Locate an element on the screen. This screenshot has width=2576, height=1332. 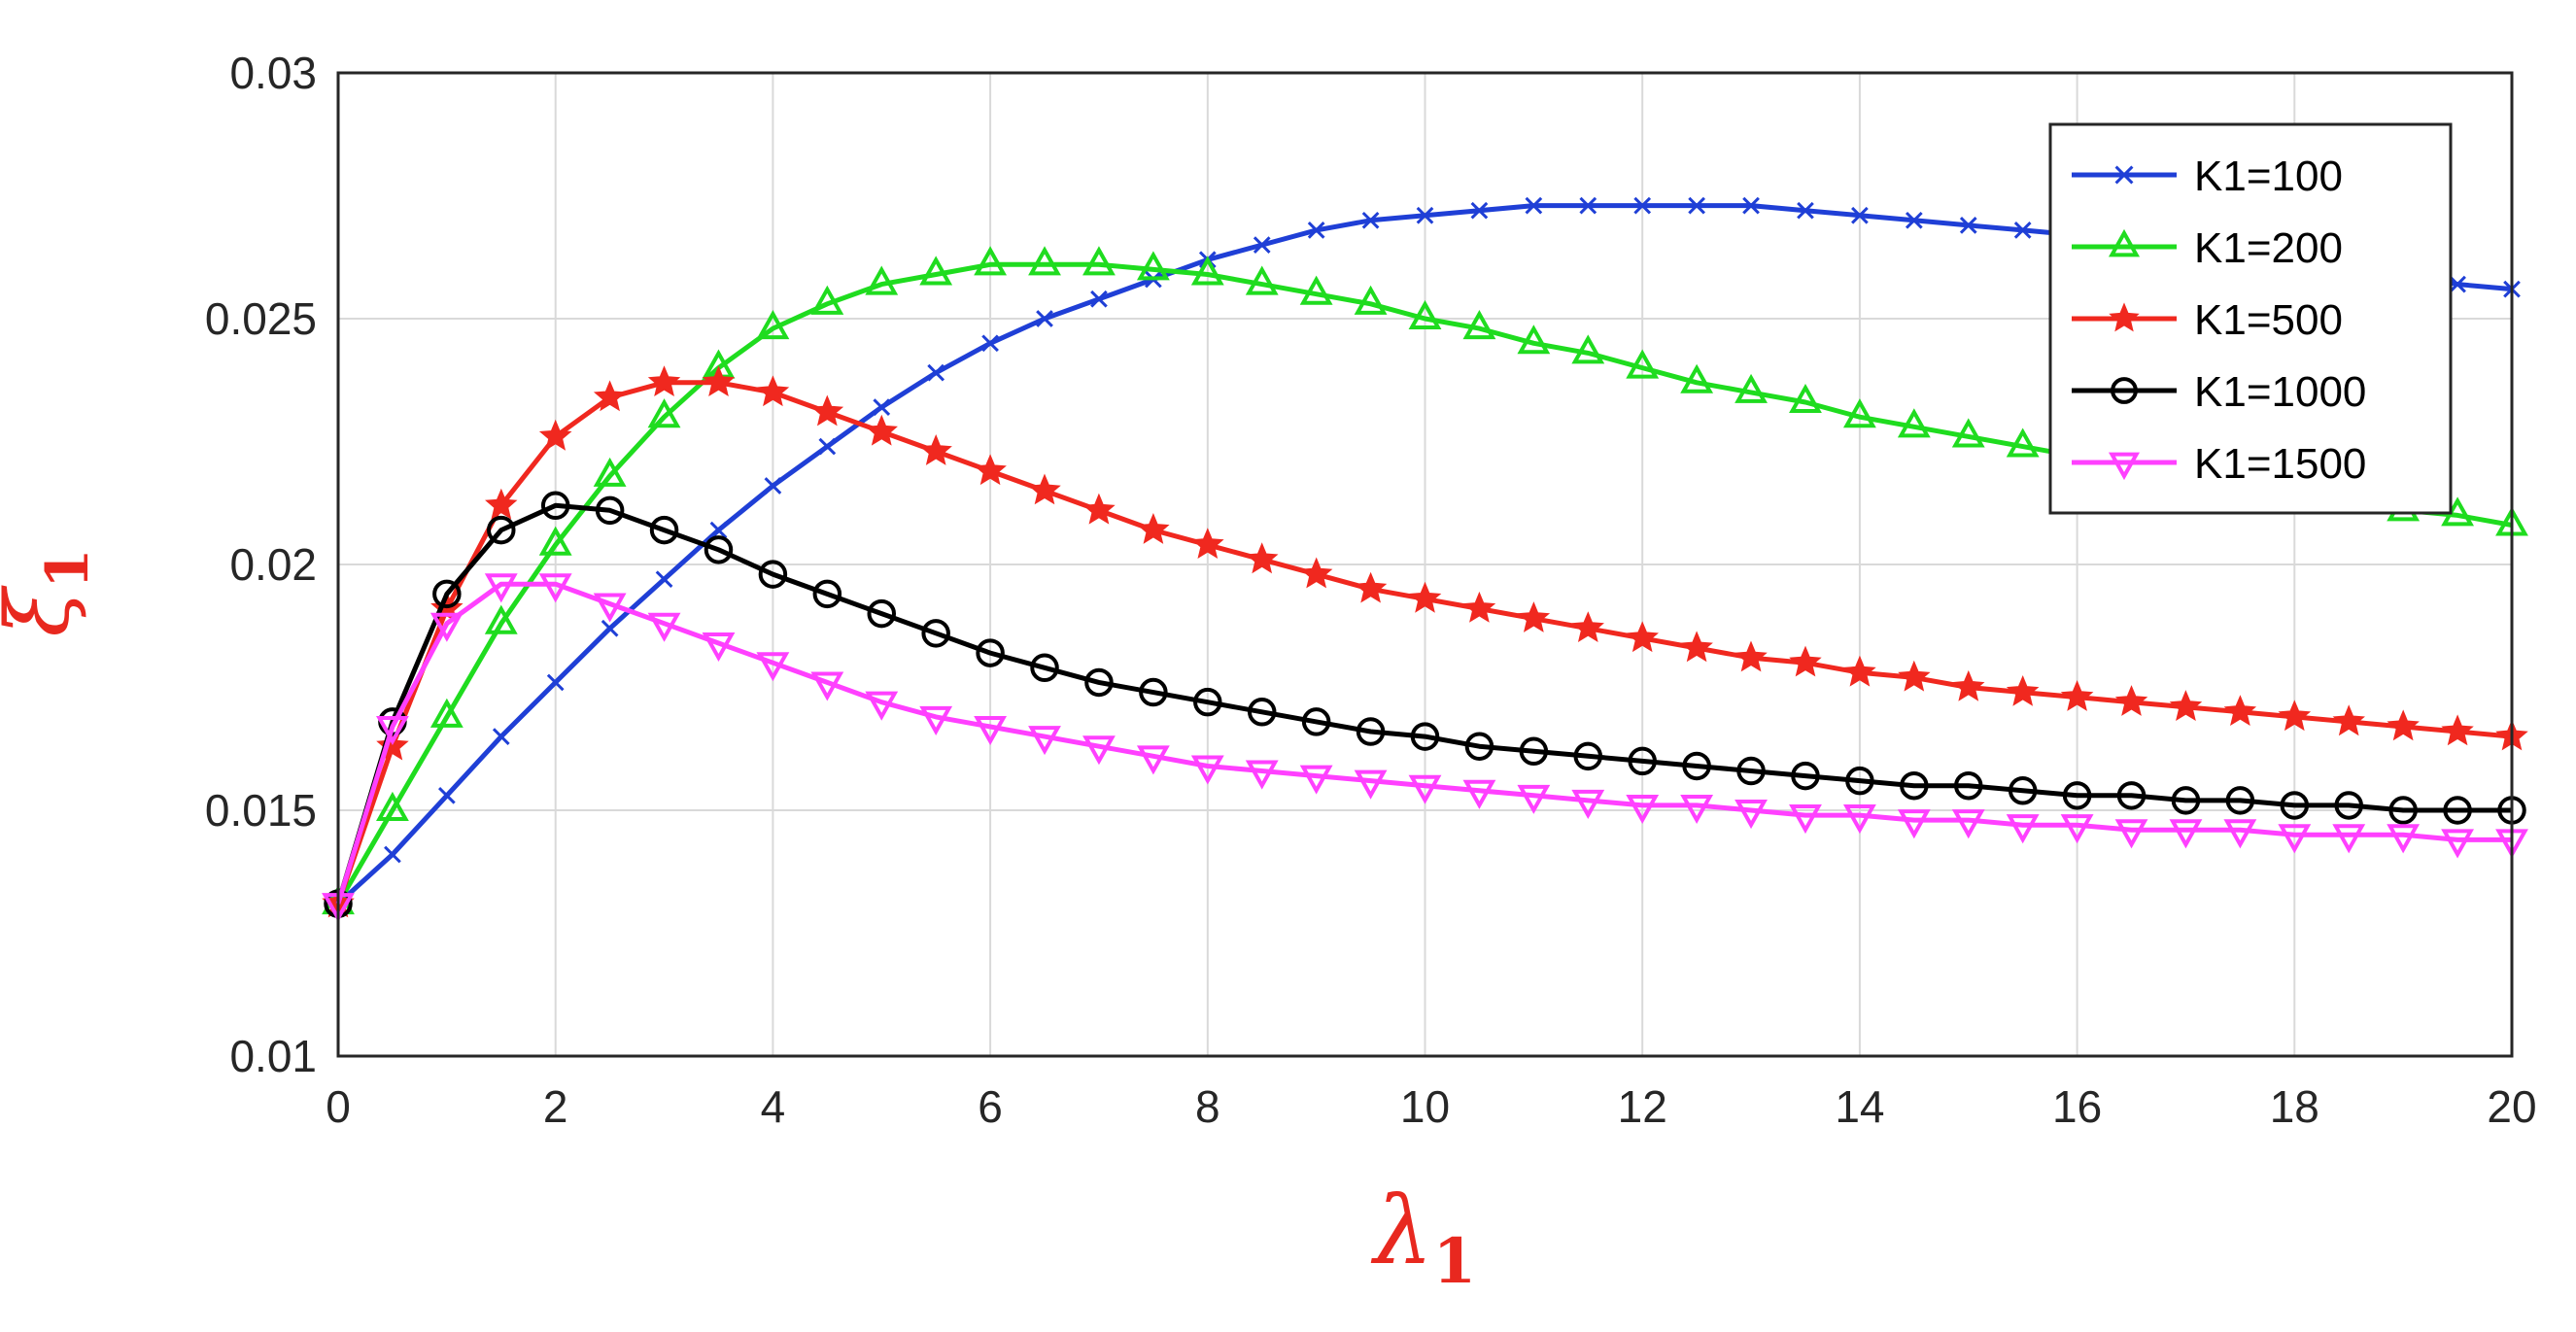
legend-label: K1=200 is located at coordinates (2269, 248).